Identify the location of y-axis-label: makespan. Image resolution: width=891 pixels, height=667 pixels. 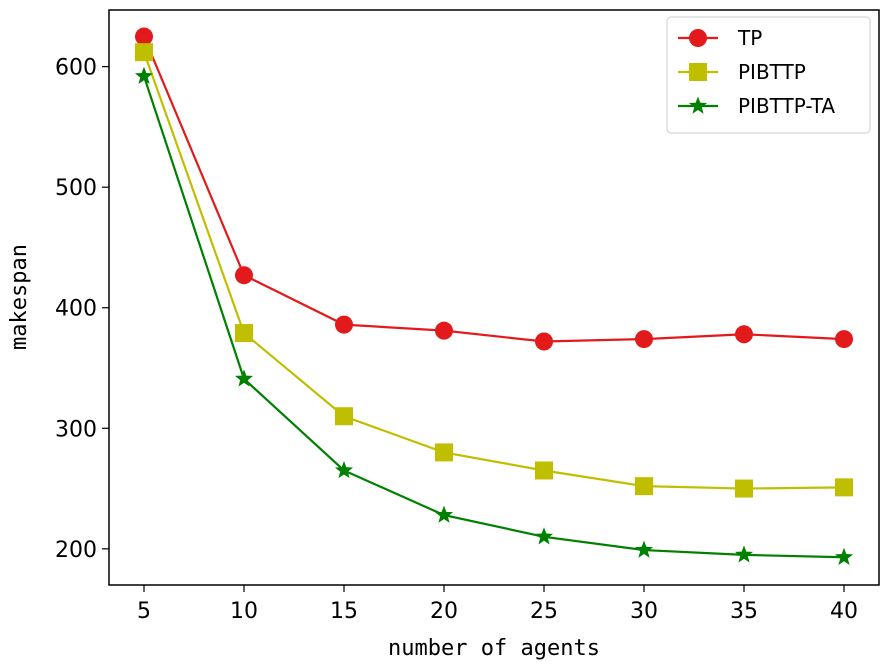
(19, 297).